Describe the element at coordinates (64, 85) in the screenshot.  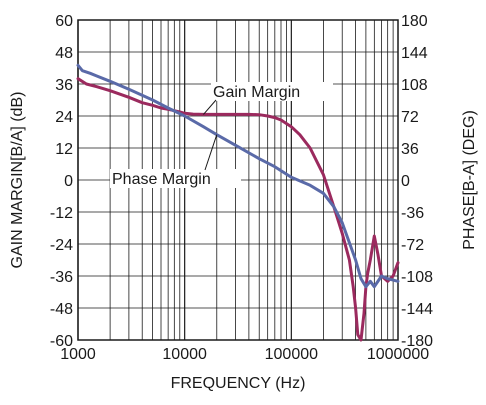
I see `y-left-tick-label: 36` at that location.